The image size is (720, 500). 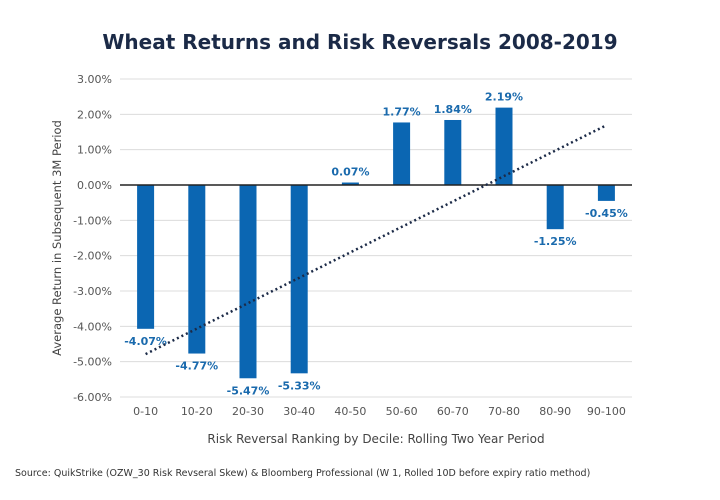 What do you see at coordinates (248, 411) in the screenshot?
I see `x-tick-label: 20-30` at bounding box center [248, 411].